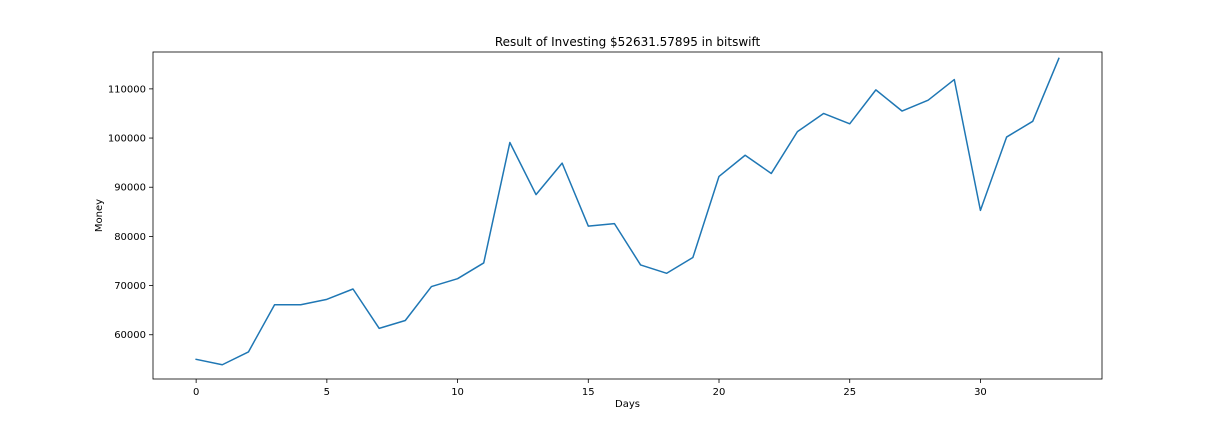 This screenshot has width=1224, height=432. What do you see at coordinates (196, 392) in the screenshot?
I see `x-tick-label: 0` at bounding box center [196, 392].